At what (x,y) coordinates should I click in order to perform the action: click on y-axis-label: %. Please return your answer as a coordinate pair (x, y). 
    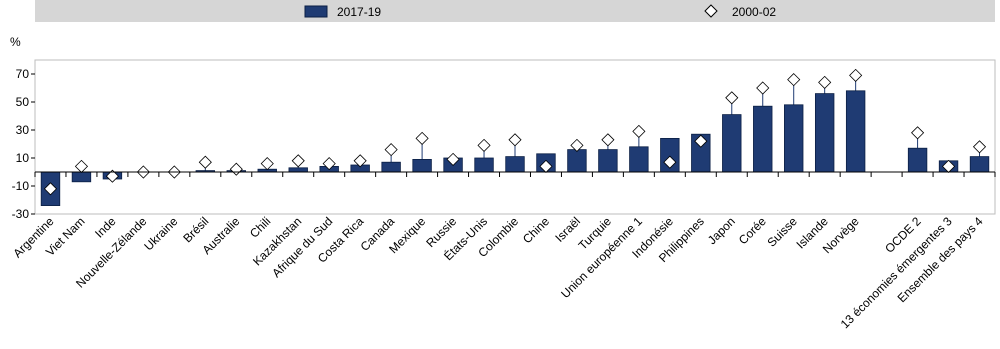
    Looking at the image, I should click on (15, 42).